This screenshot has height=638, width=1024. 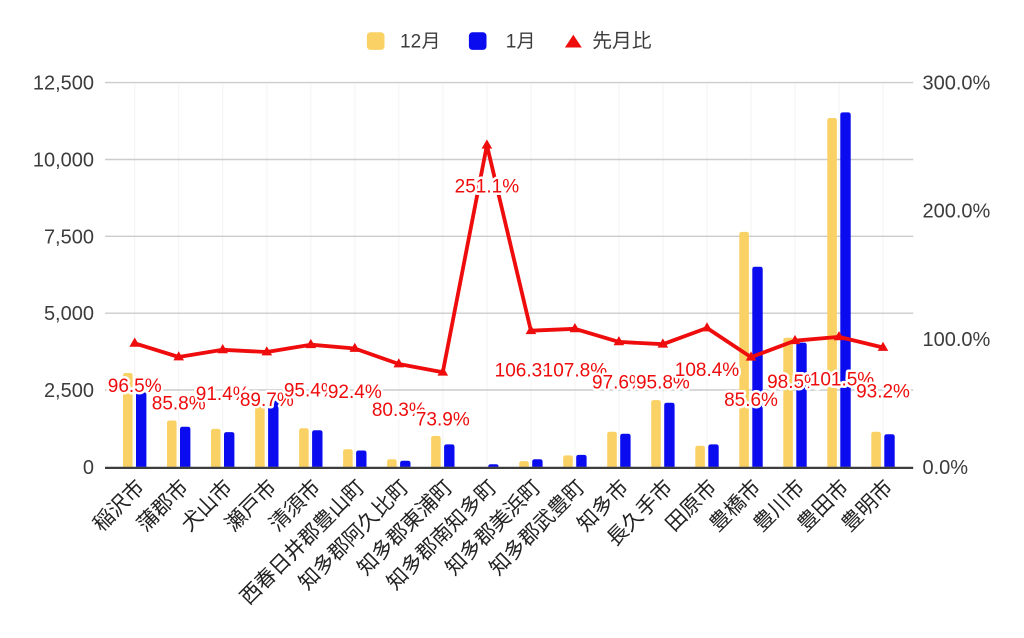 I want to click on svg-text: 107.8%, so click(x=575, y=371).